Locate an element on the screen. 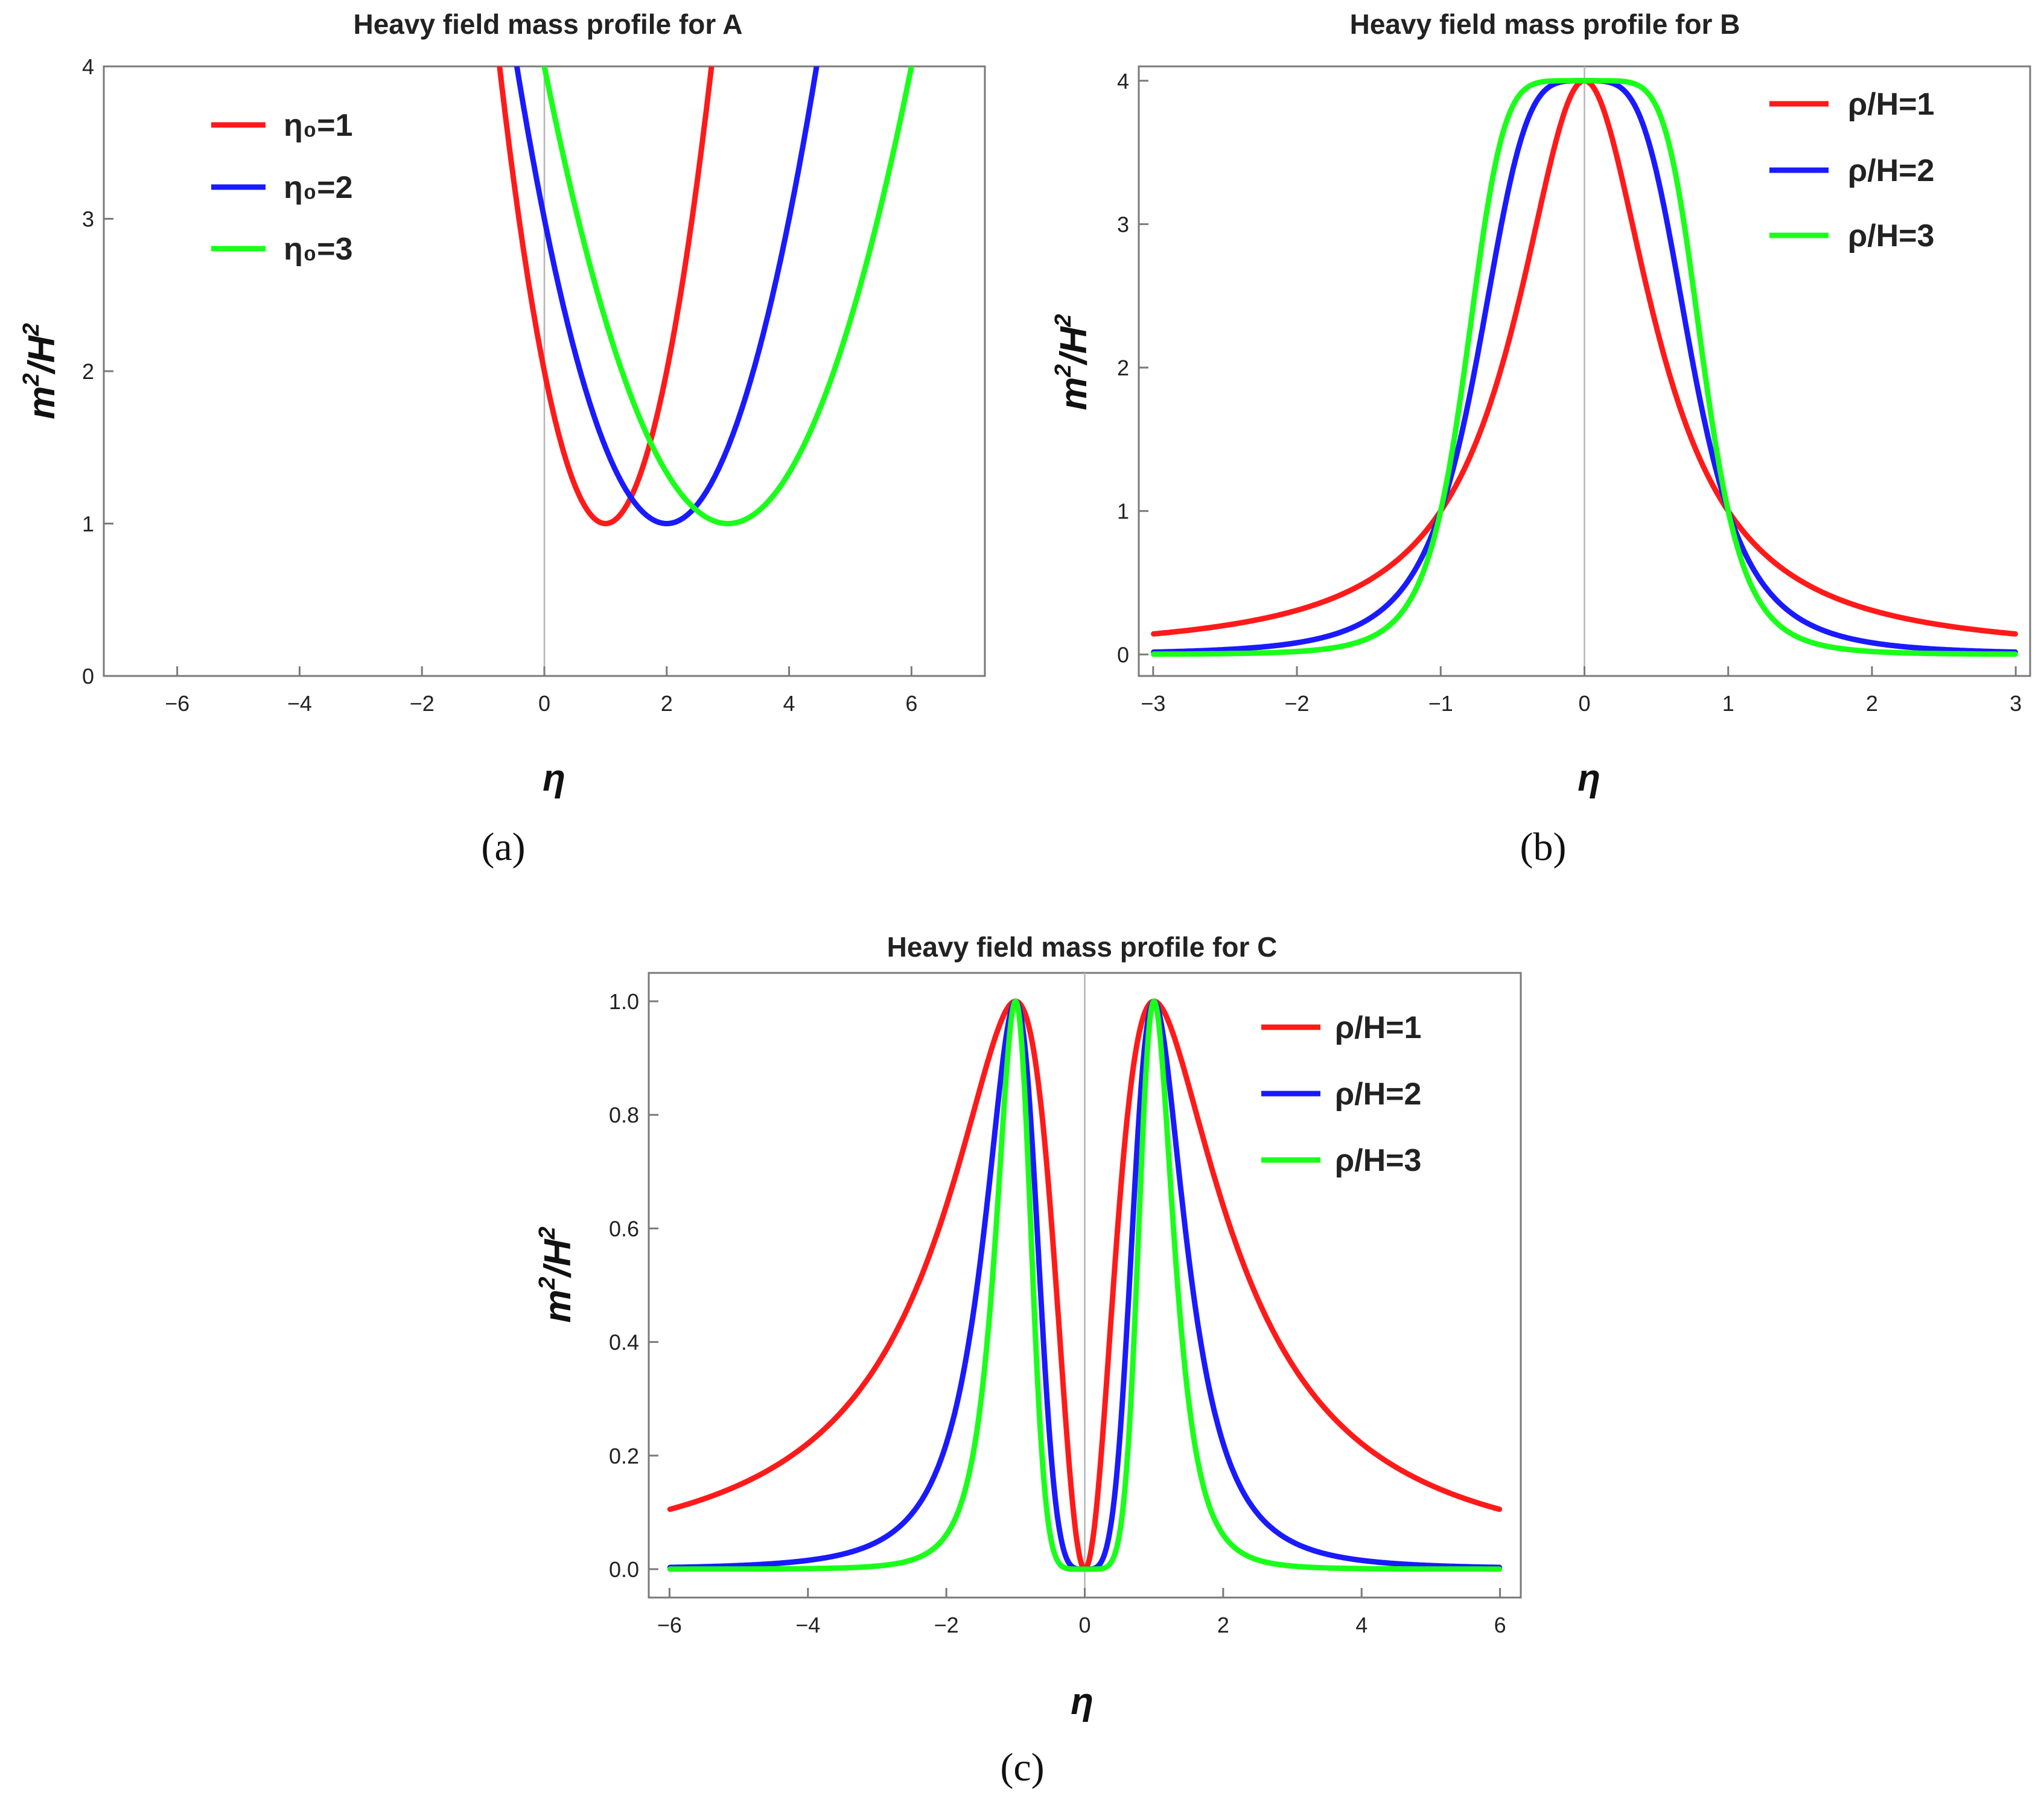  legend-entry-eta0-3: η₀=3 is located at coordinates (282, 249).